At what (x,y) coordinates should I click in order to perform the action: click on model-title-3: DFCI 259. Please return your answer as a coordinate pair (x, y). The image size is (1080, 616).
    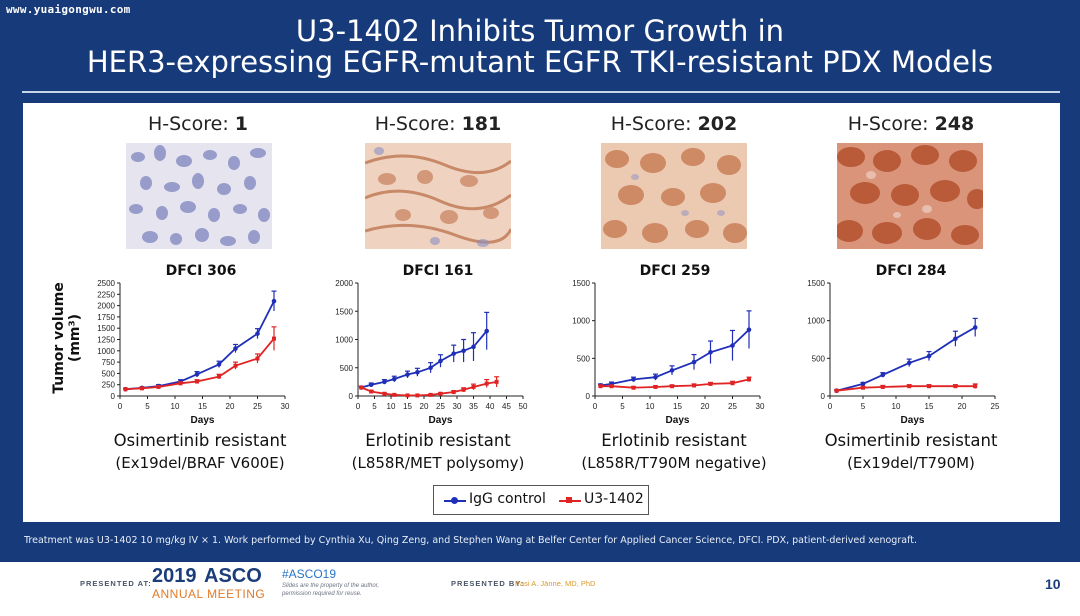
    Looking at the image, I should click on (675, 271).